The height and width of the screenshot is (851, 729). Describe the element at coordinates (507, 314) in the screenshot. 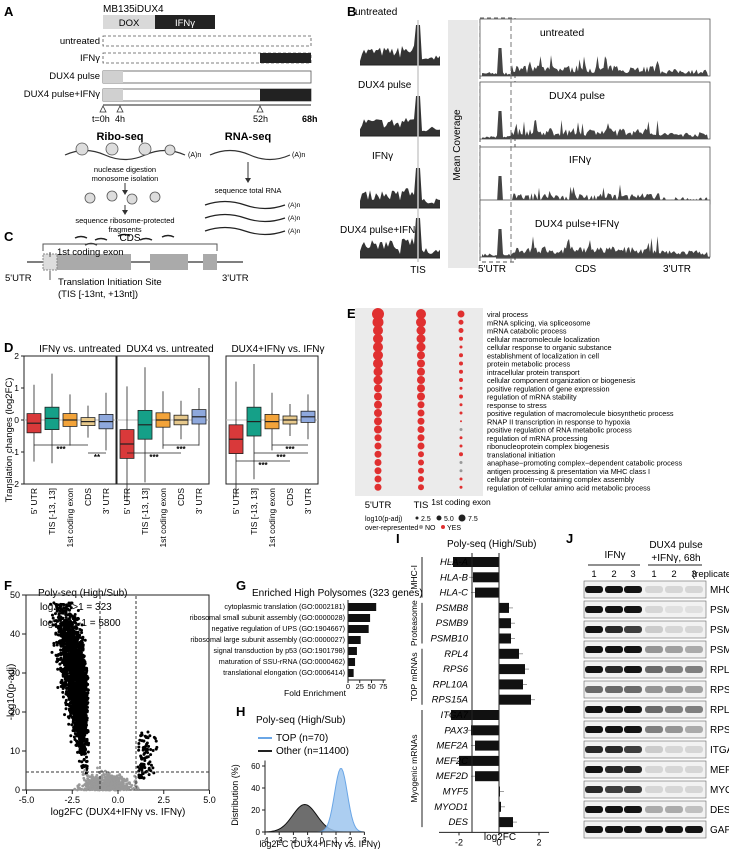

I see `e-term: viral process` at that location.